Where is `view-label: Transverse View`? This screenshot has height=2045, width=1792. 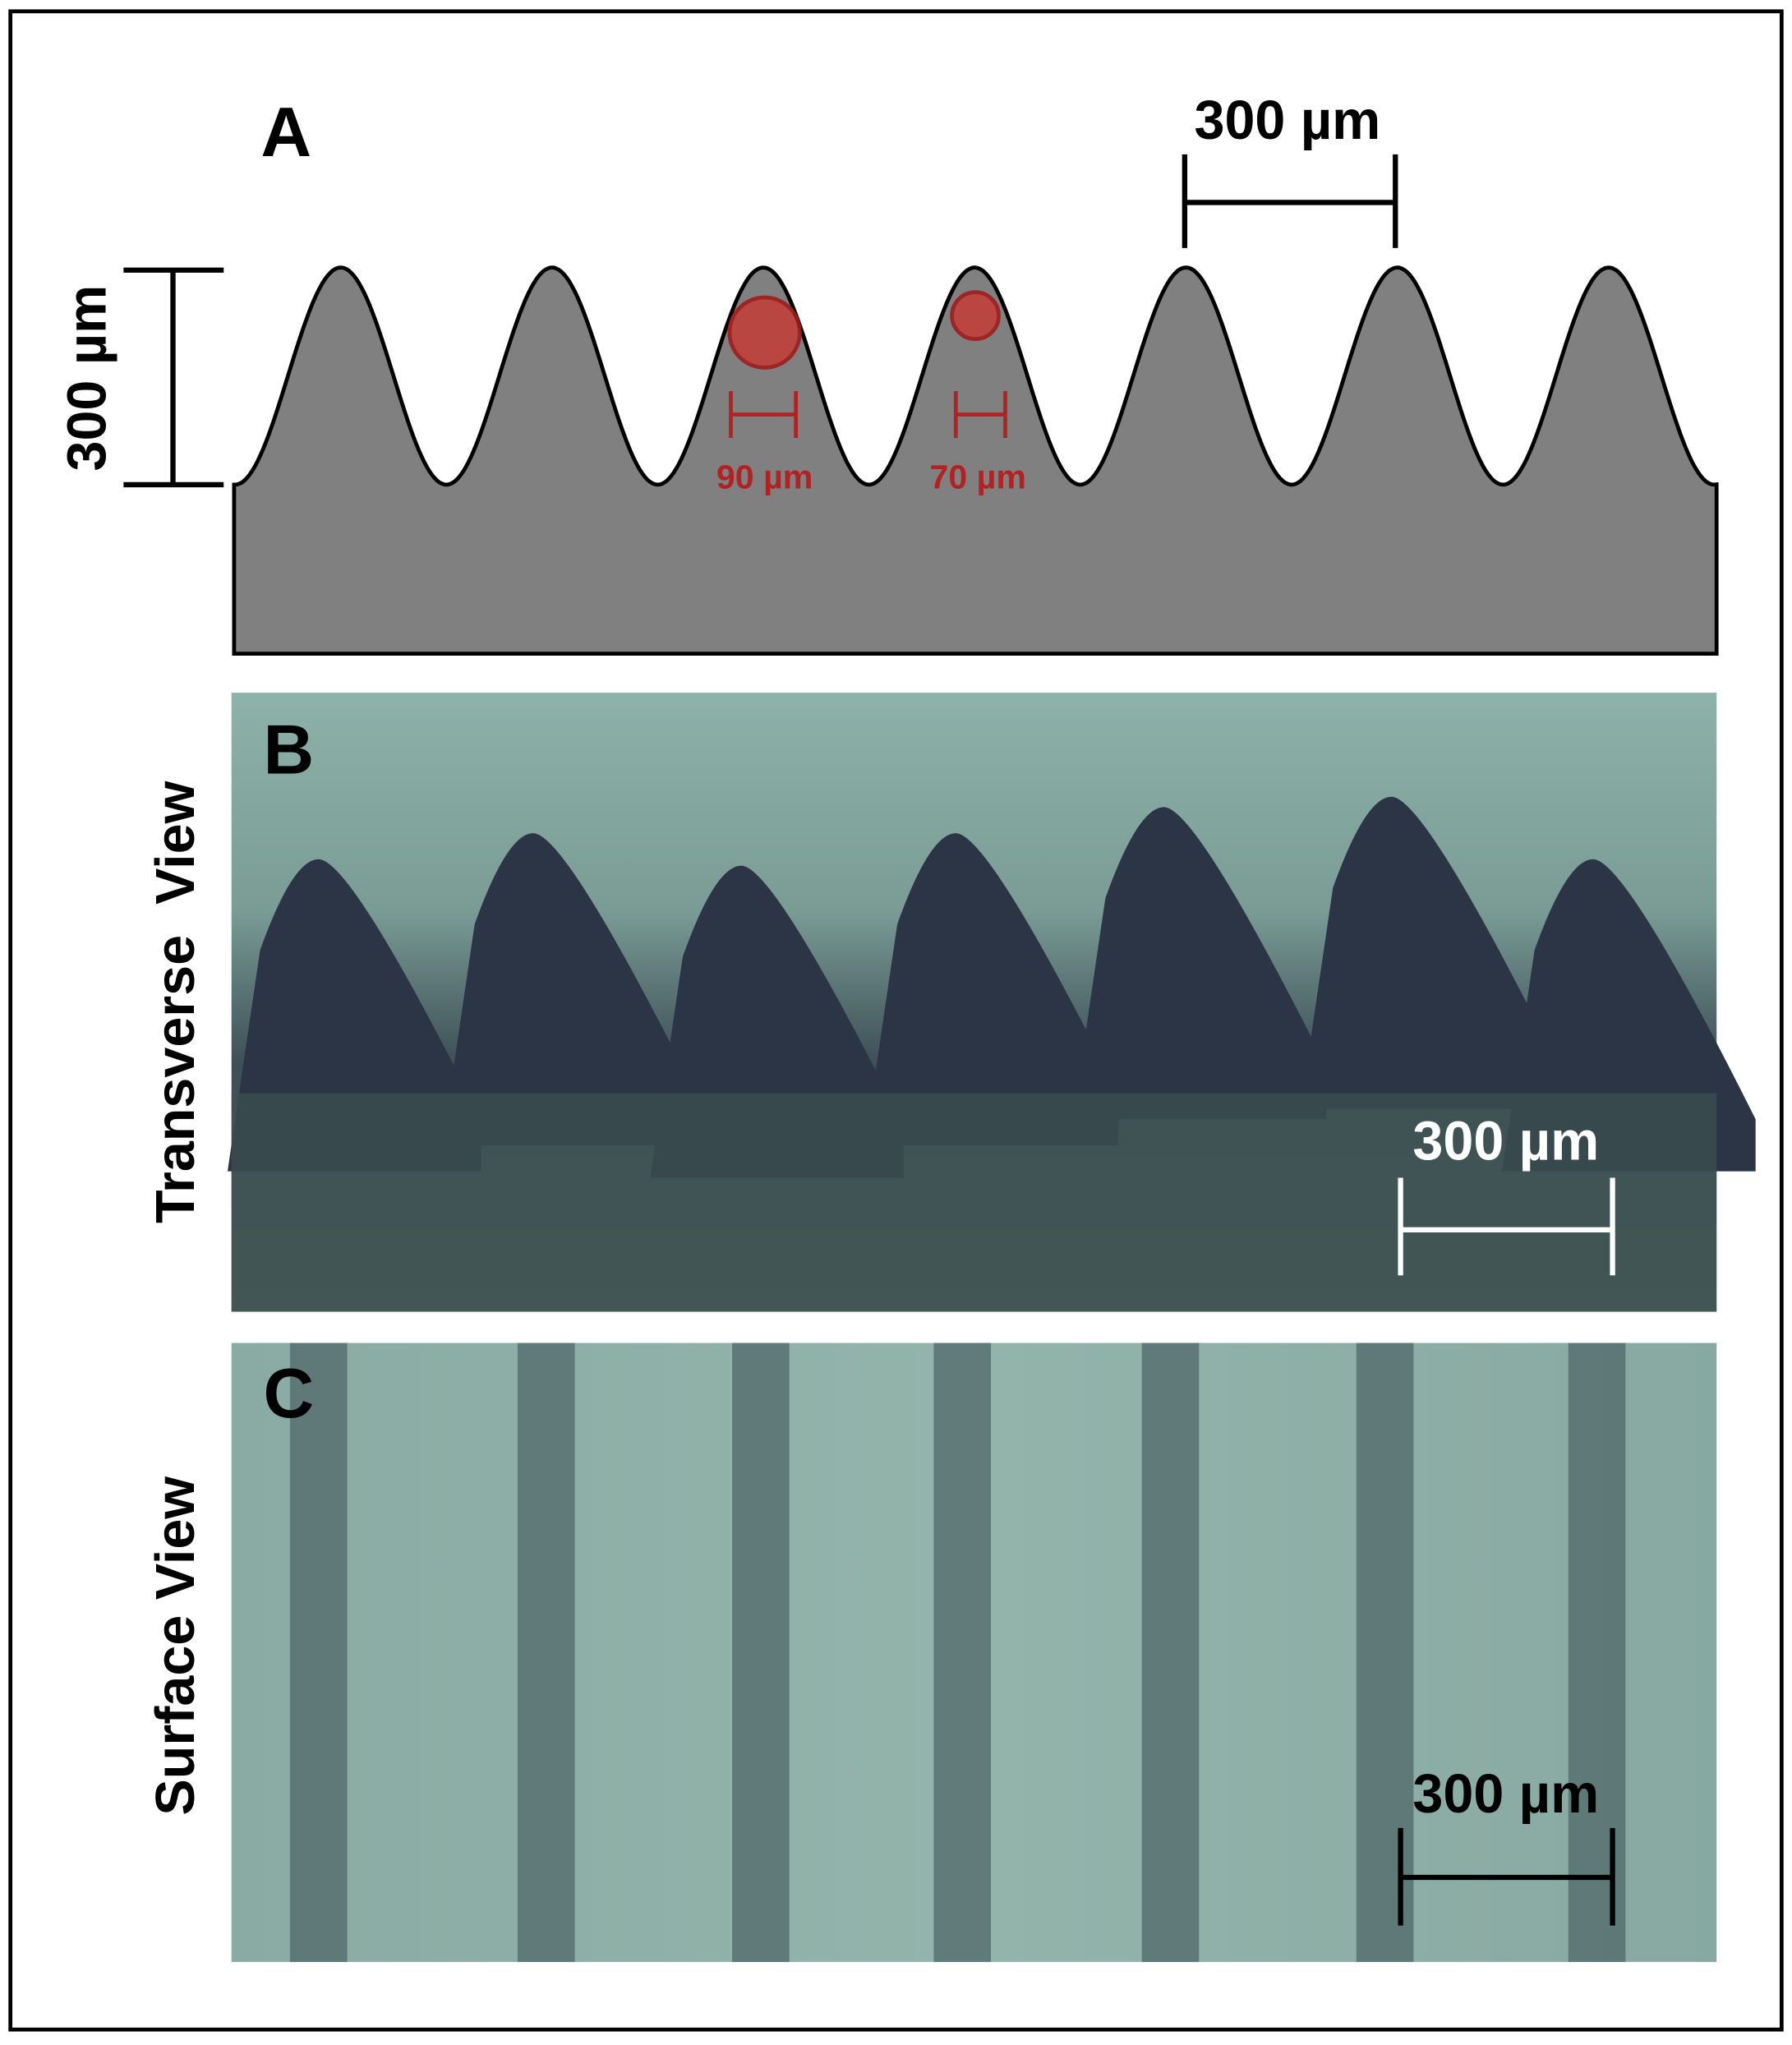 view-label: Transverse View is located at coordinates (175, 1002).